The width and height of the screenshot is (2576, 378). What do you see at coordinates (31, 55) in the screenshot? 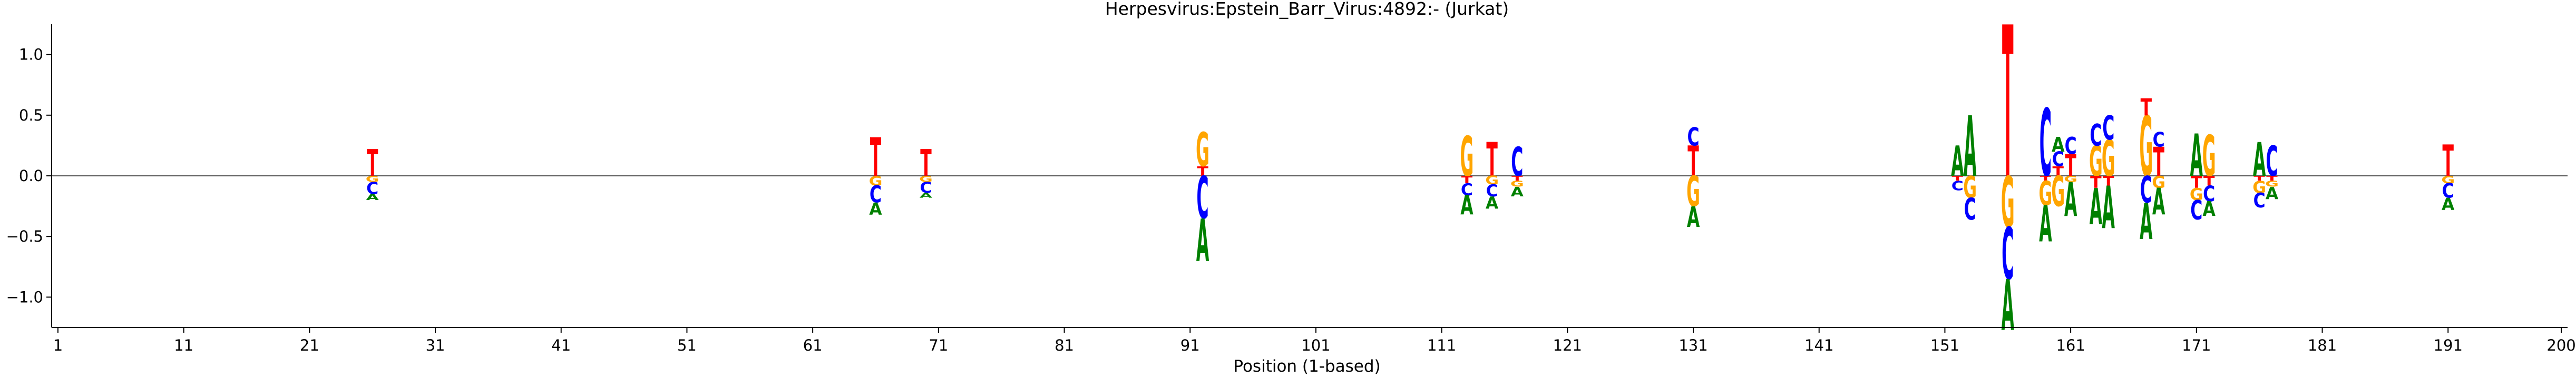
I see `y-tick-label: 1.0` at bounding box center [31, 55].